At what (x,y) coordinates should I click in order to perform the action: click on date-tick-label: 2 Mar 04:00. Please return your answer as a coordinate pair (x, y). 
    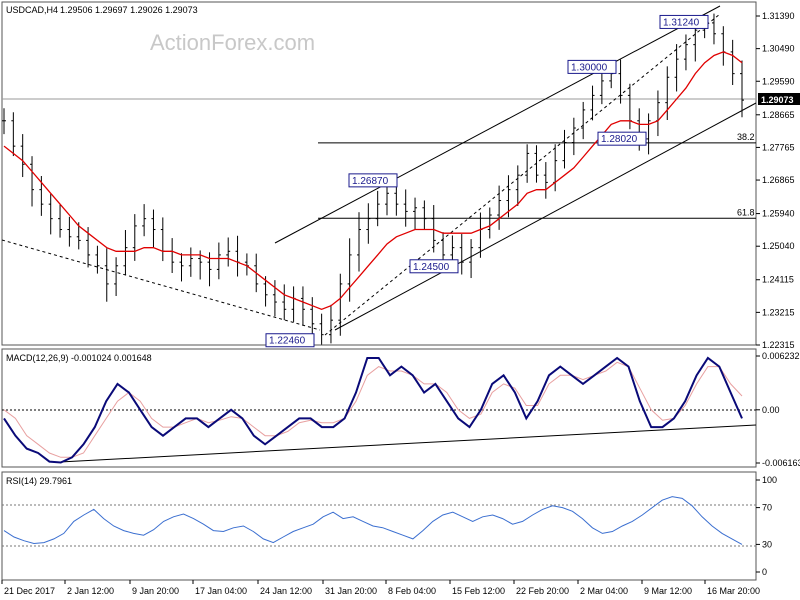
    Looking at the image, I should click on (604, 591).